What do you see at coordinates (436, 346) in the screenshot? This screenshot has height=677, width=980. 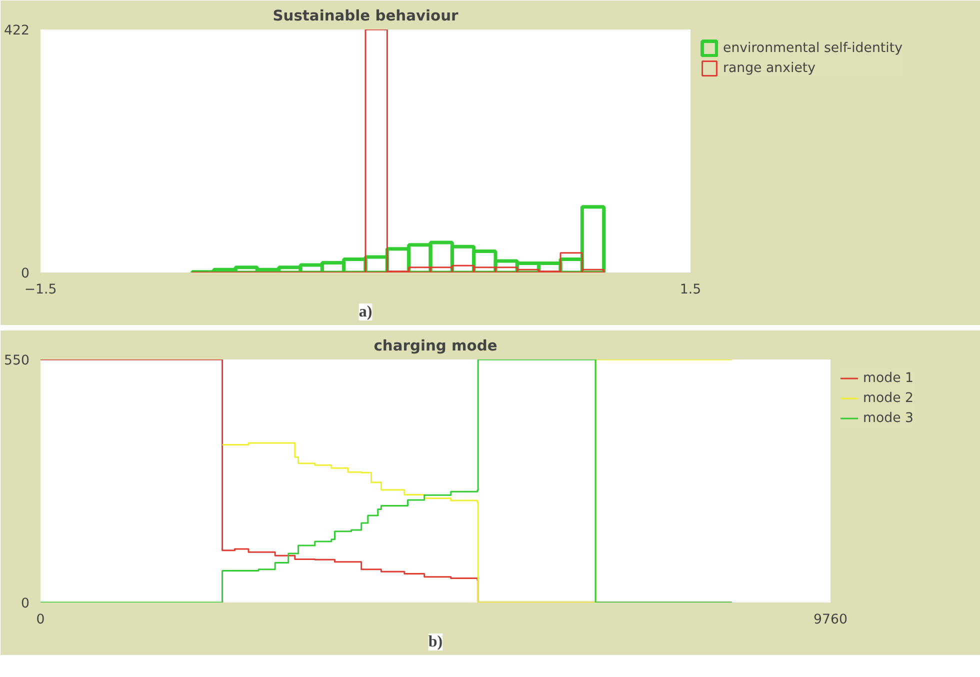 I see `chart-title: charging mode` at bounding box center [436, 346].